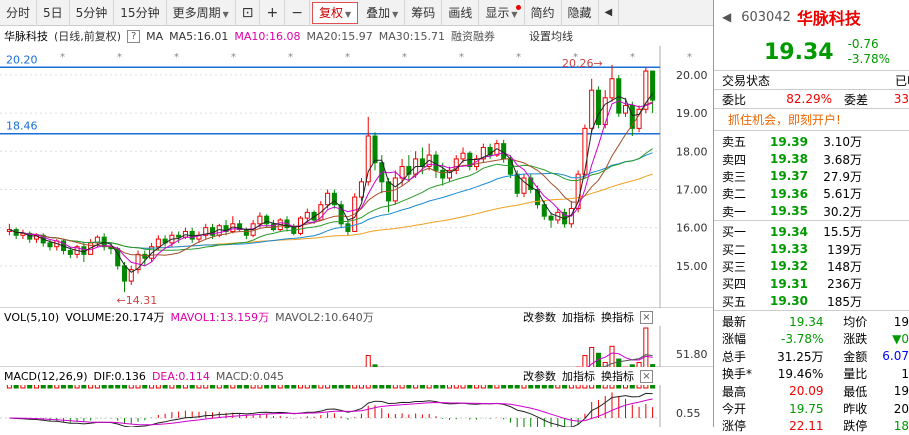  Describe the element at coordinates (461, 13) in the screenshot. I see `draw-line-button: 画线` at that location.